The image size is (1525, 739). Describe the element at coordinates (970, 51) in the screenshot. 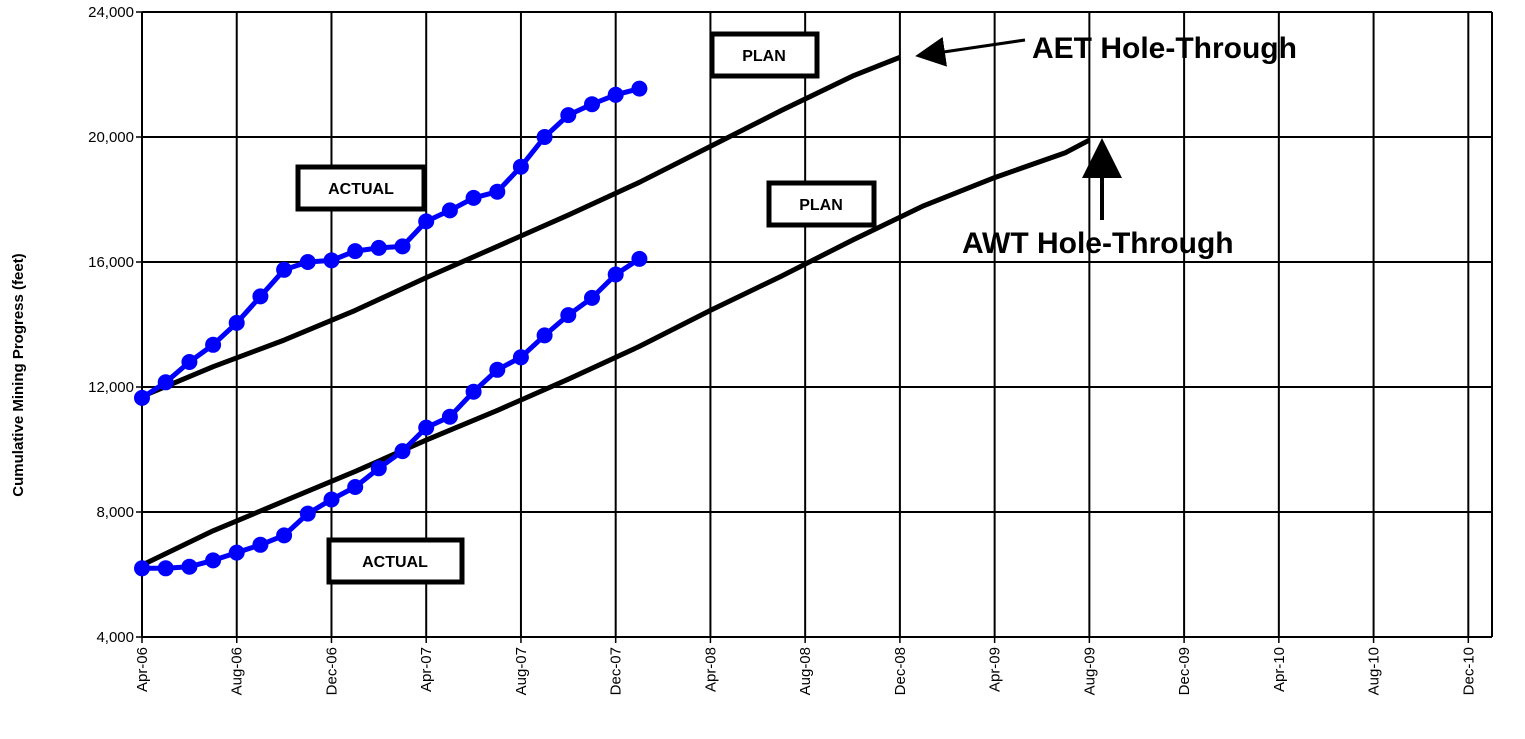

I see `aet-hole-through-arrow` at that location.